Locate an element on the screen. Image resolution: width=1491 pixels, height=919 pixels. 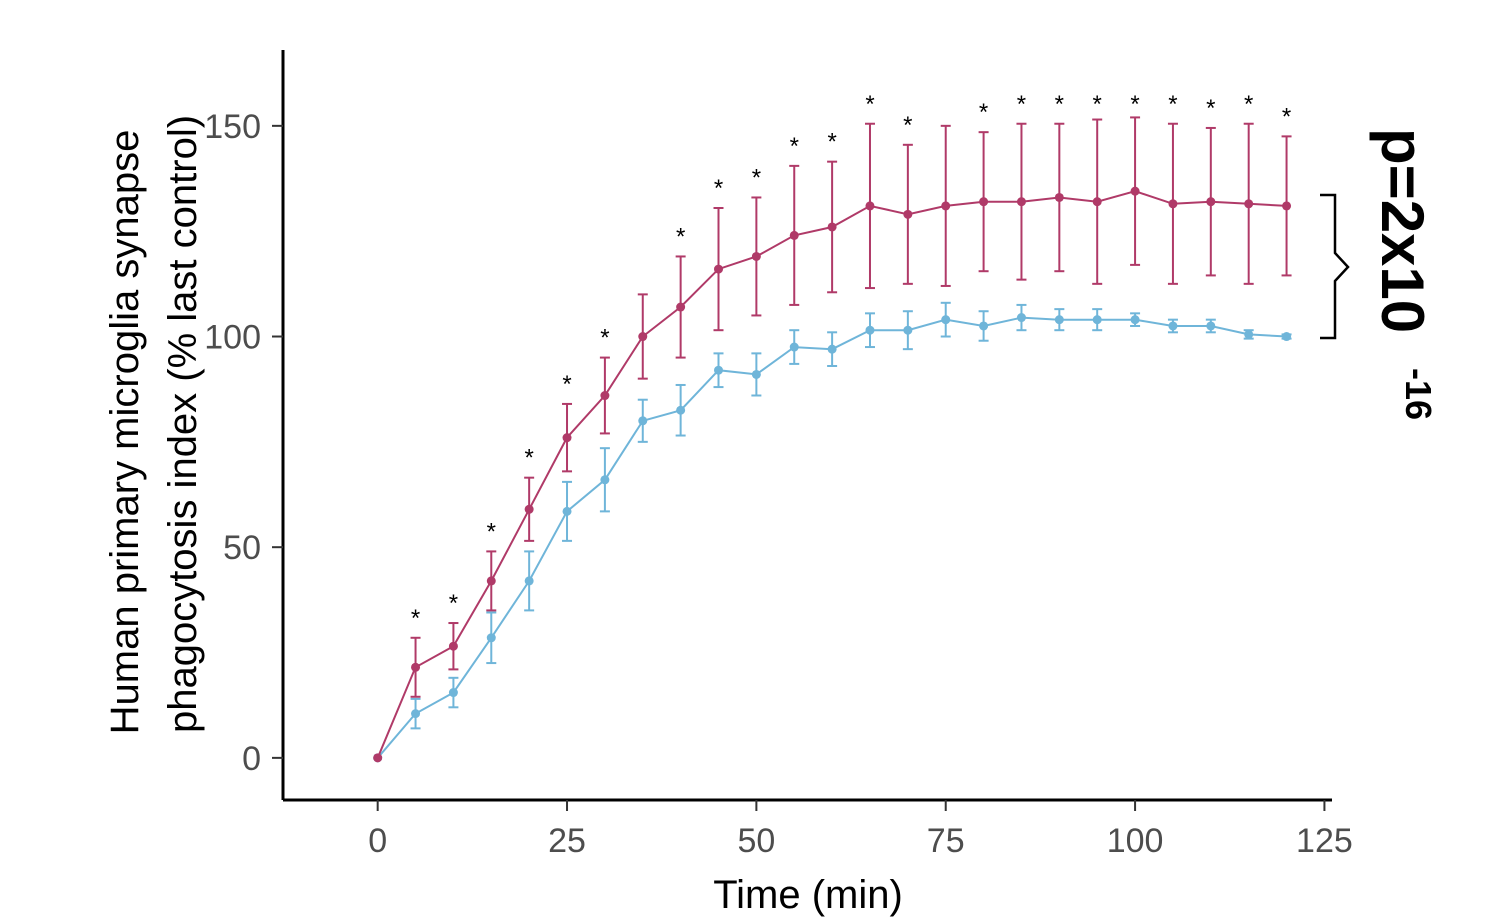
x-tick-label: 75 is located at coordinates (946, 841).